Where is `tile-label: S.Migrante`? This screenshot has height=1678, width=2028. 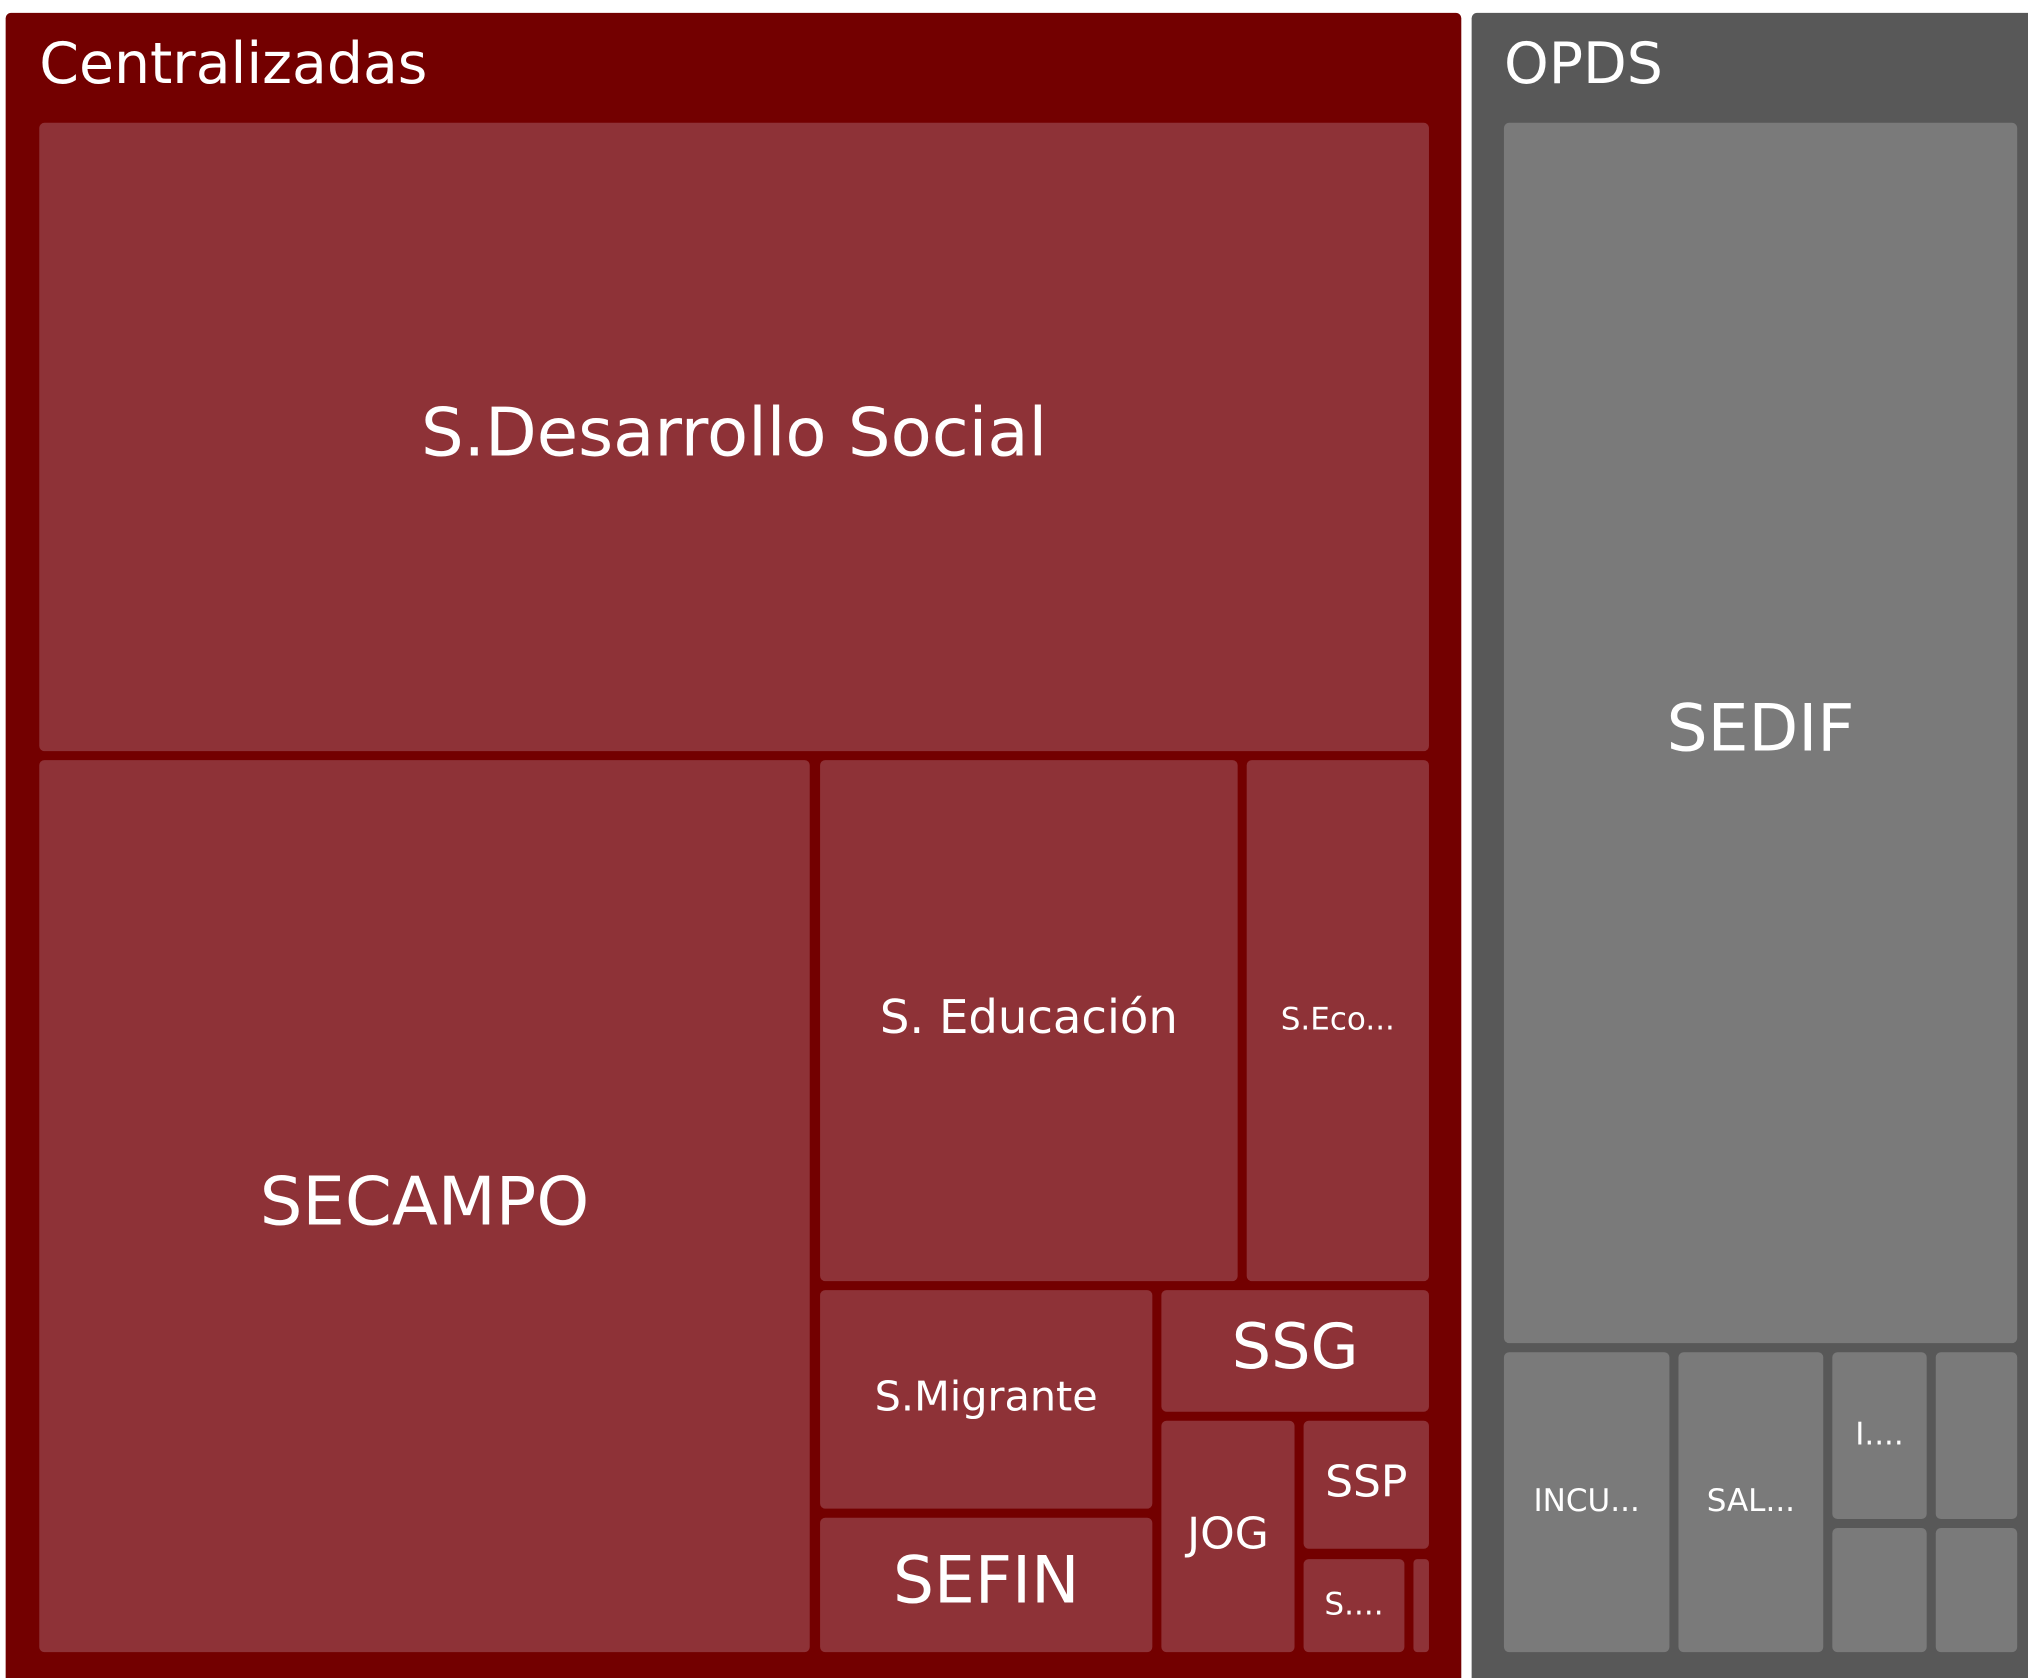
tile-label: S.Migrante is located at coordinates (986, 1396).